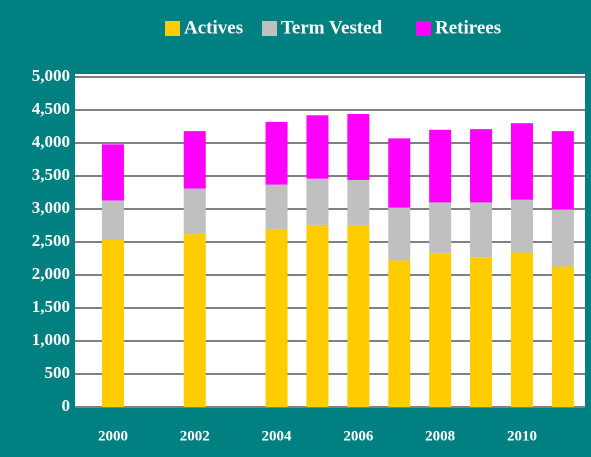  Describe the element at coordinates (51, 108) in the screenshot. I see `y-tick-label: 4,500` at that location.